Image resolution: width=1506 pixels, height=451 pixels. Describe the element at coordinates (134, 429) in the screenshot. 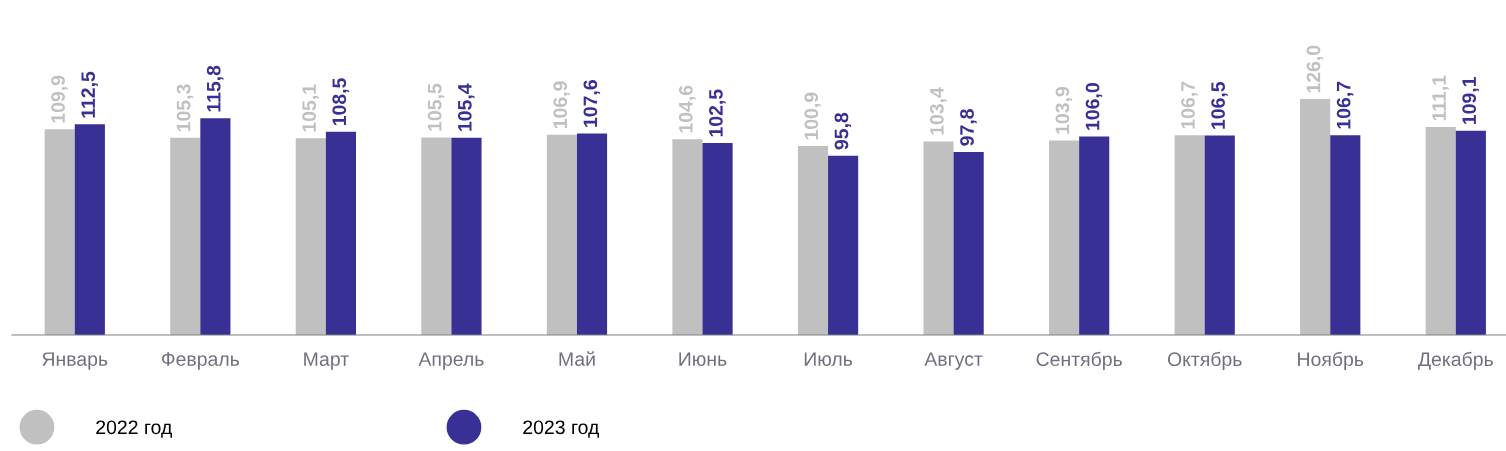

I see `legend-label: 2022 год` at that location.